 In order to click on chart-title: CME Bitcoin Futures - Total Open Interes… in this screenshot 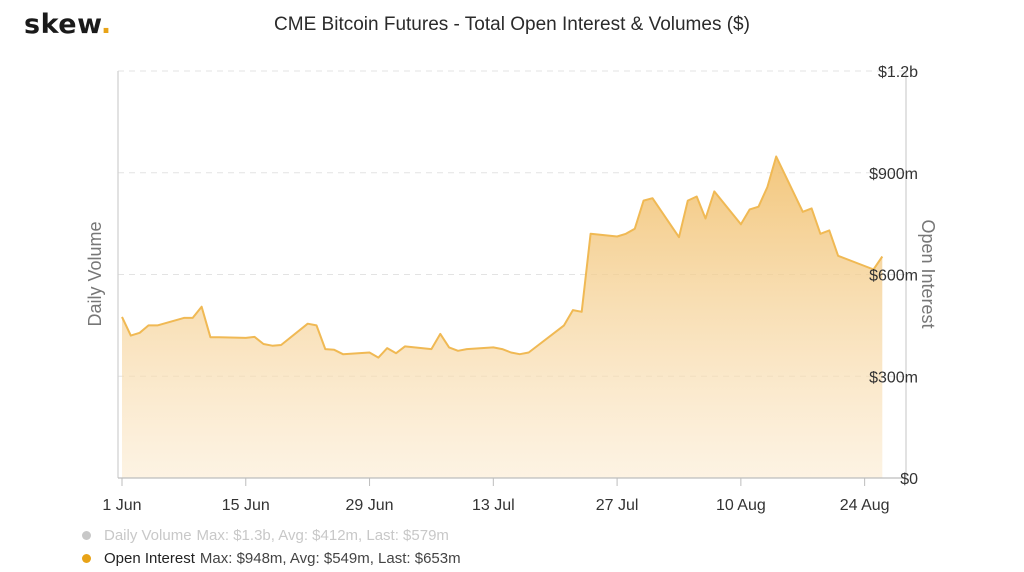, I will do `click(512, 24)`.